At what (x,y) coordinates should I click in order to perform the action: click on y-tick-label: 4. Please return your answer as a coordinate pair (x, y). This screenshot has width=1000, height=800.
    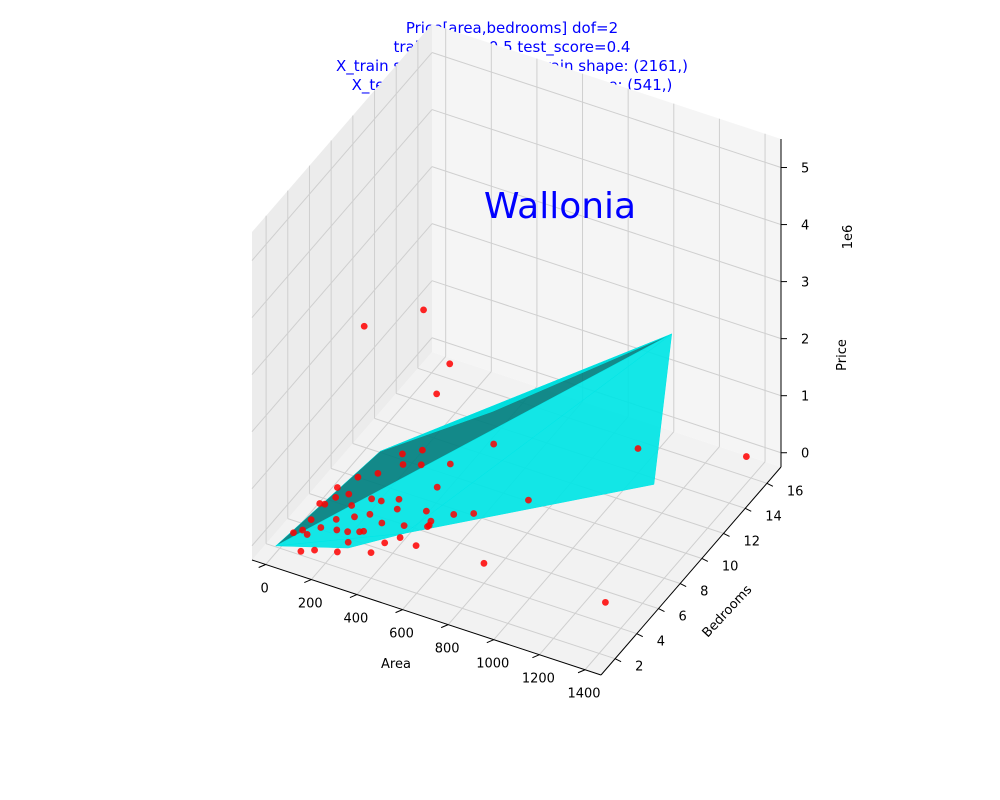
    Looking at the image, I should click on (661, 642).